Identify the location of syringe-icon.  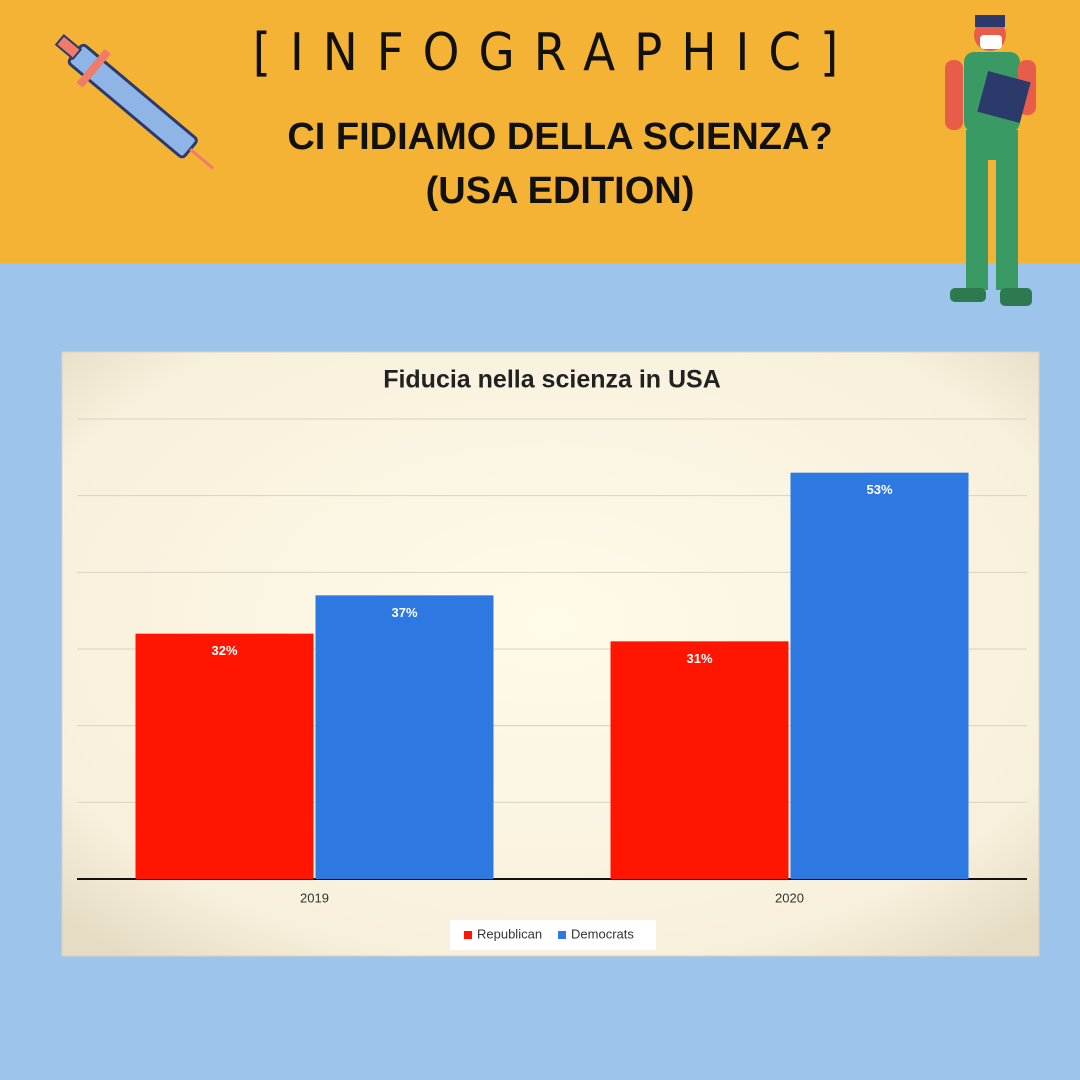
(134, 101).